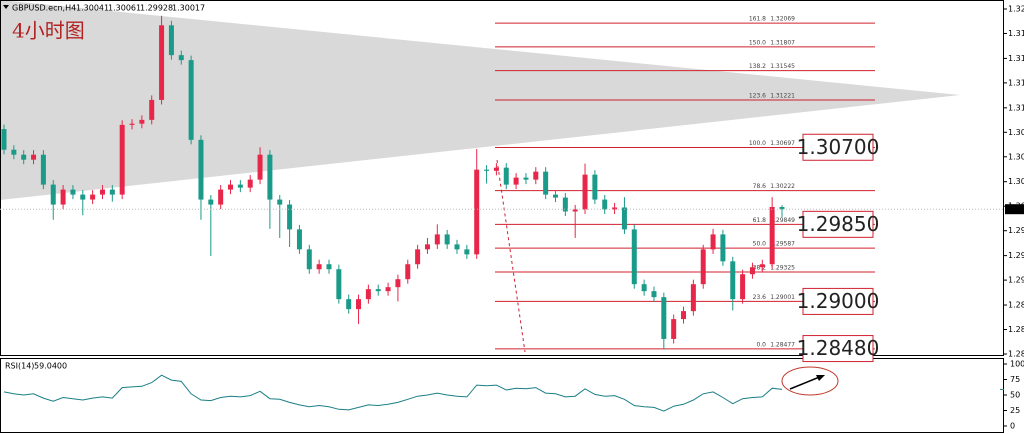 The width and height of the screenshot is (1024, 434). I want to click on trend-dash, so click(511, 256).